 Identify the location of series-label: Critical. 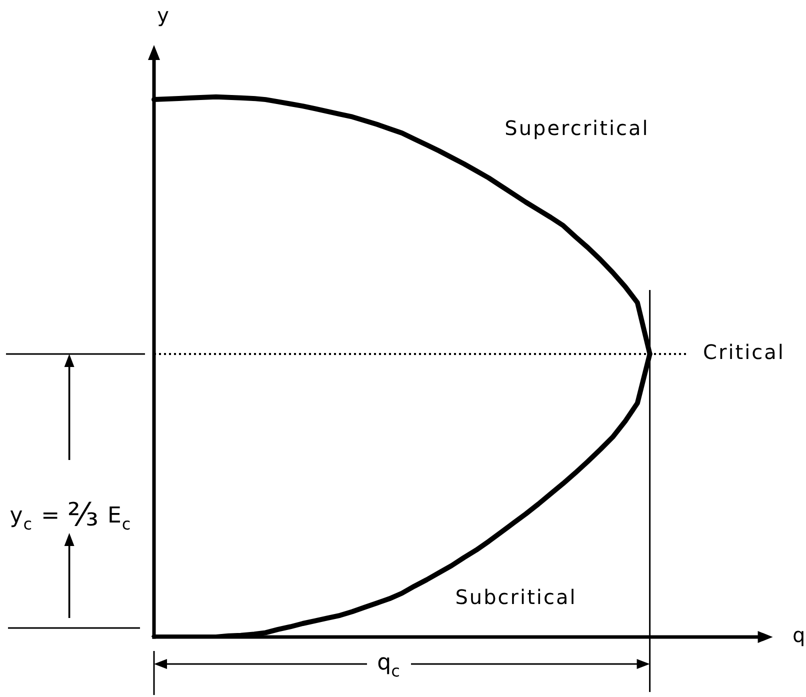
(744, 352).